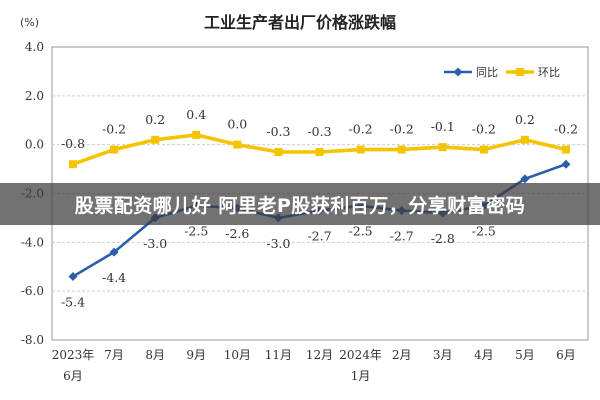 Image resolution: width=600 pixels, height=400 pixels. Describe the element at coordinates (314, 365) in the screenshot. I see `x-axis: 2023年 6月 7月 8月 9月 10月 11月 12月 2024年 1月 2月 3月 4月 5月 6月` at that location.